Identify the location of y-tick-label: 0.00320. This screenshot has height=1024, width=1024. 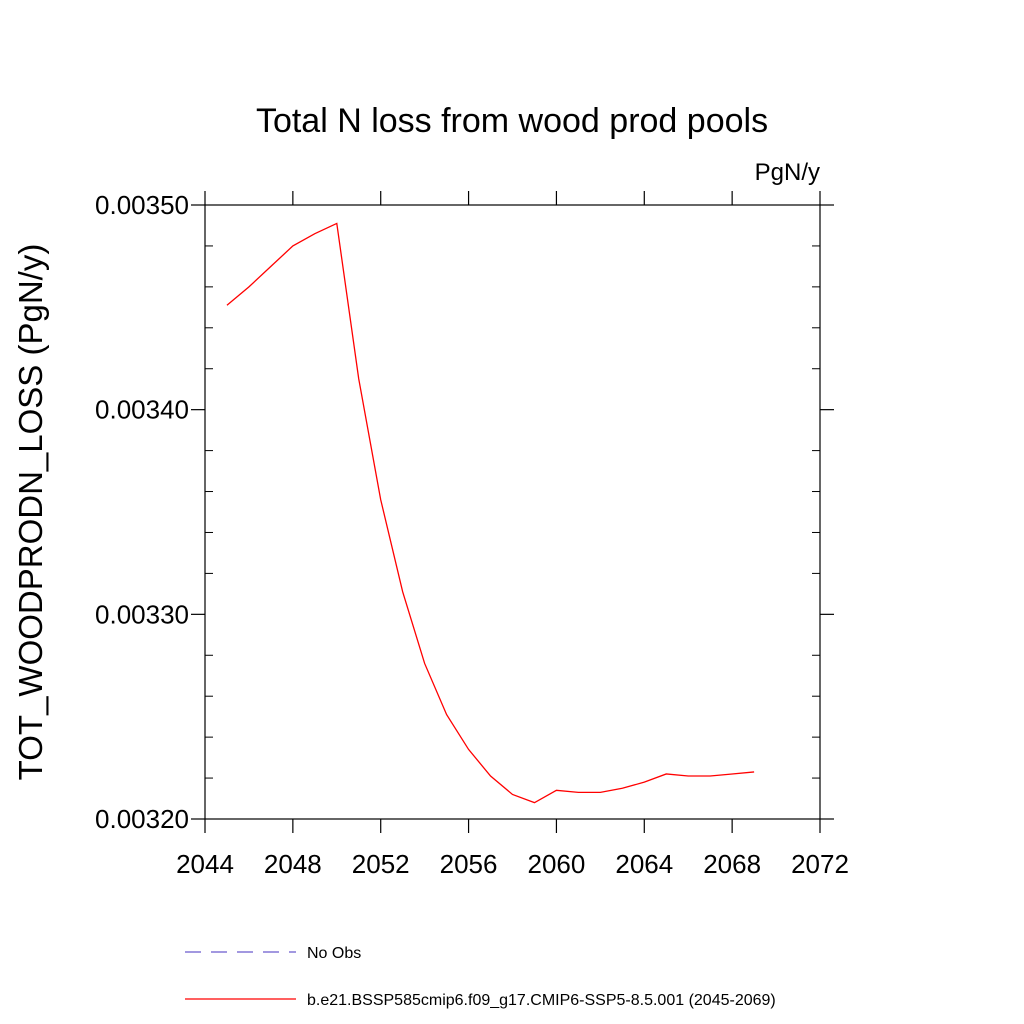
(142, 819).